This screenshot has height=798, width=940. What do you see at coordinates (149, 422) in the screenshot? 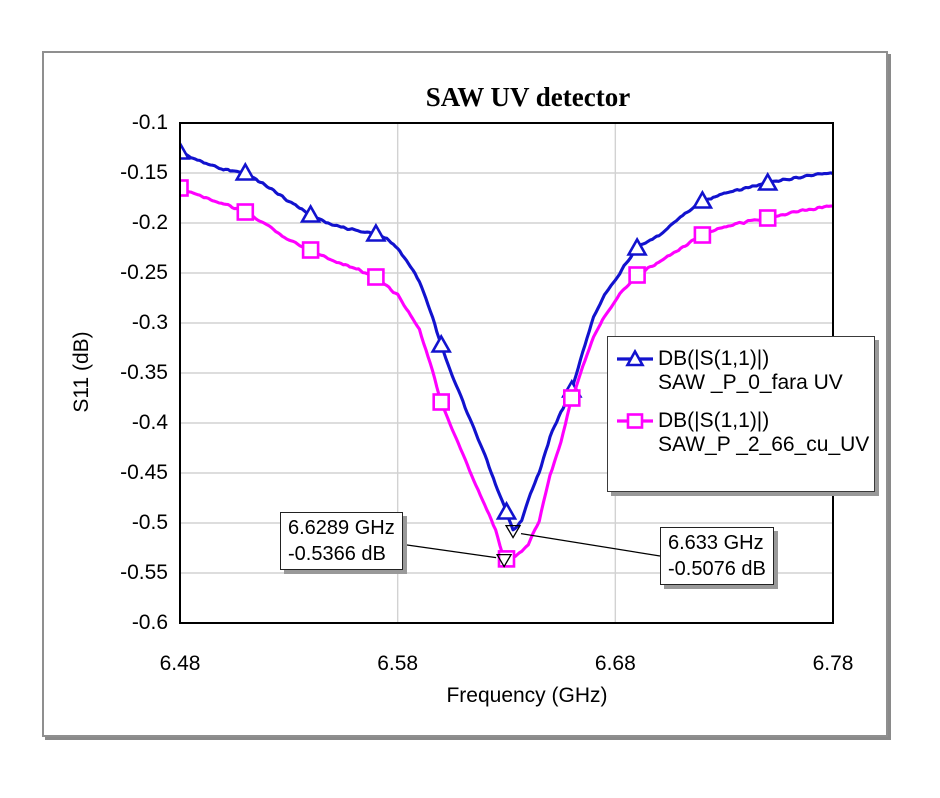
I see `y-tick-label: -0.4` at bounding box center [149, 422].